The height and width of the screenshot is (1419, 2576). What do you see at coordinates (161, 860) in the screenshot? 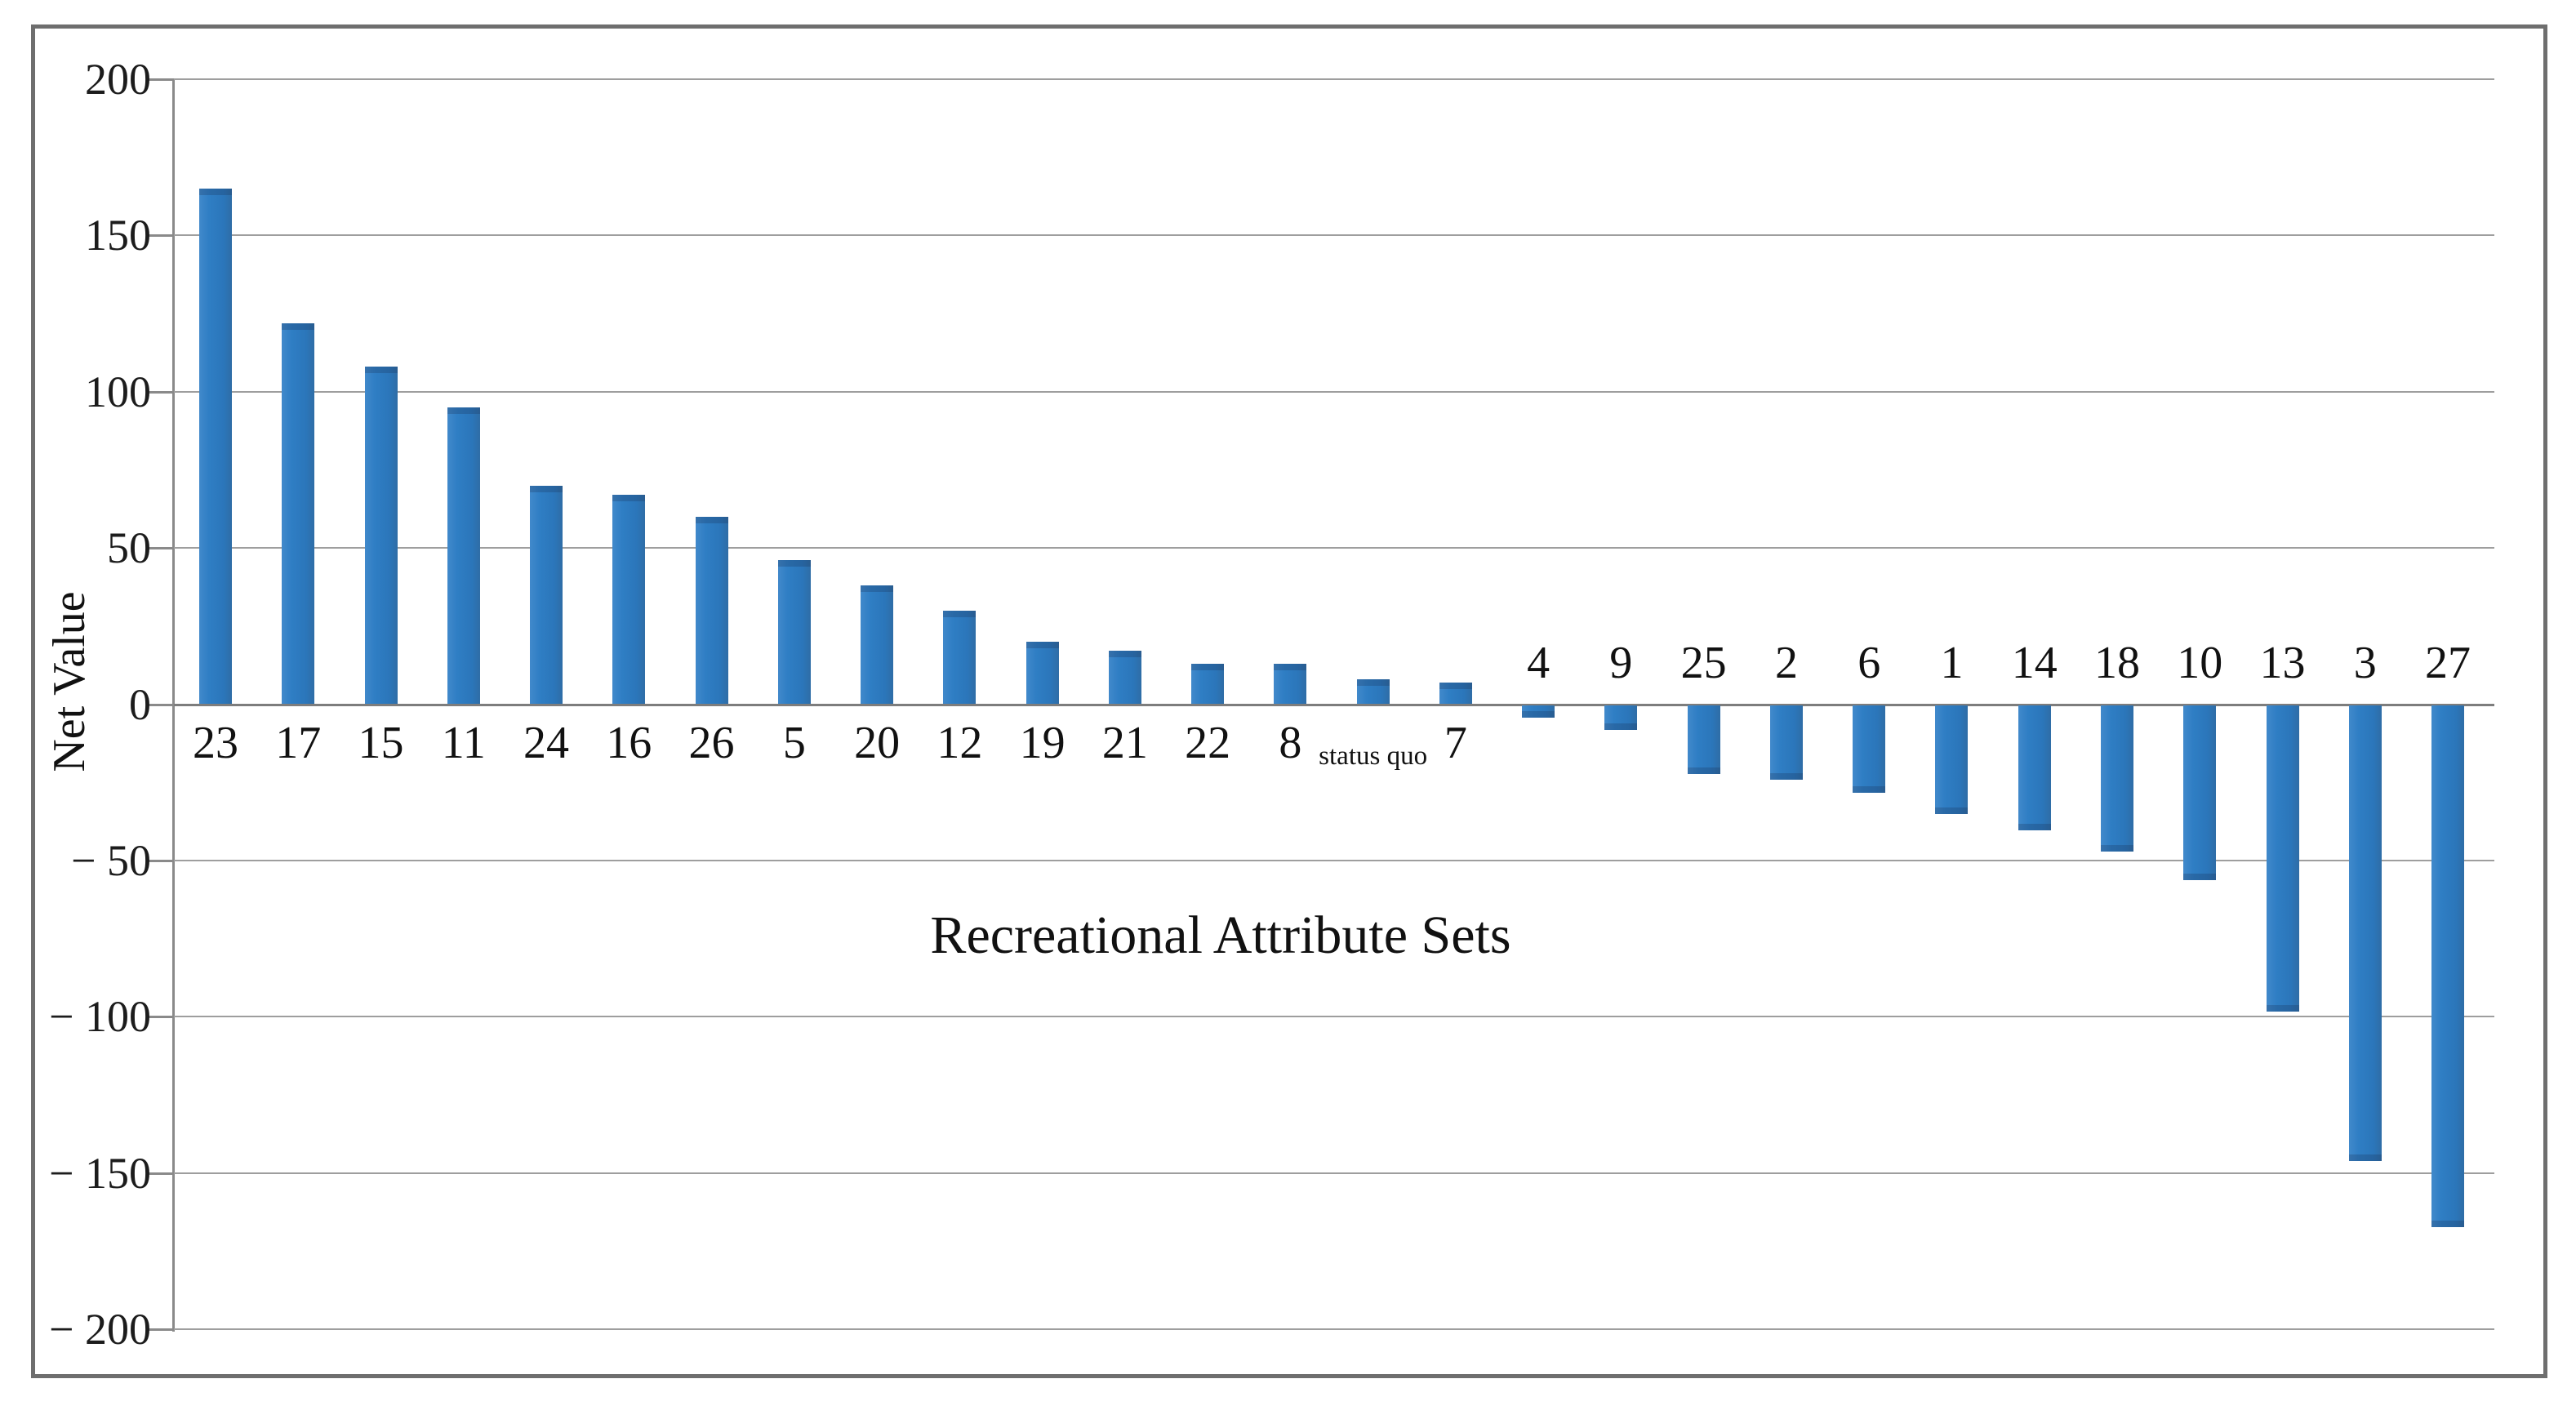
I see `y-tick--50` at bounding box center [161, 860].